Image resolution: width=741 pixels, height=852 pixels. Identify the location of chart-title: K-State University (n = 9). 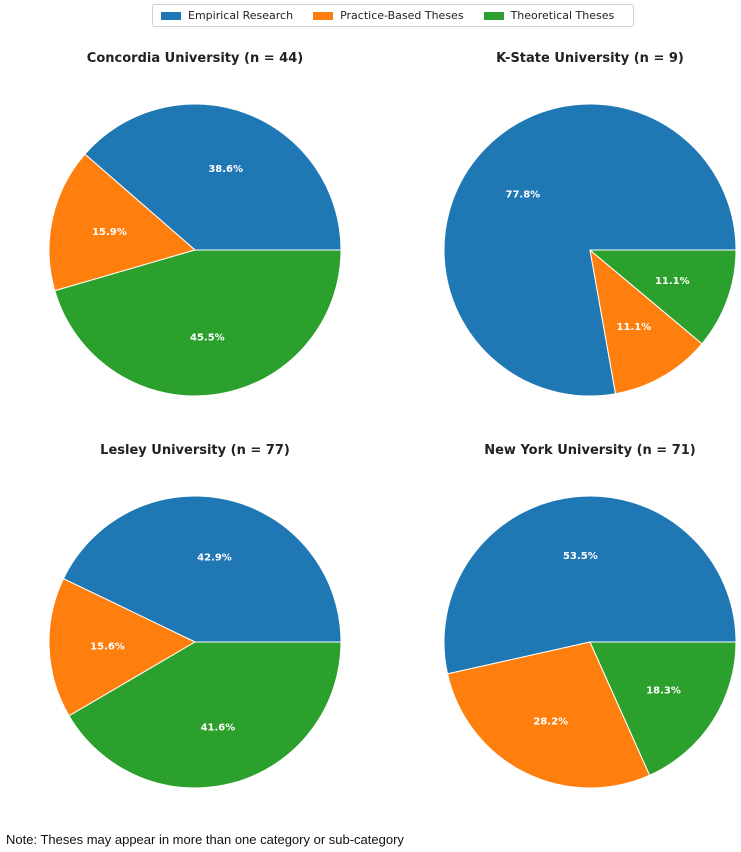
(590, 58).